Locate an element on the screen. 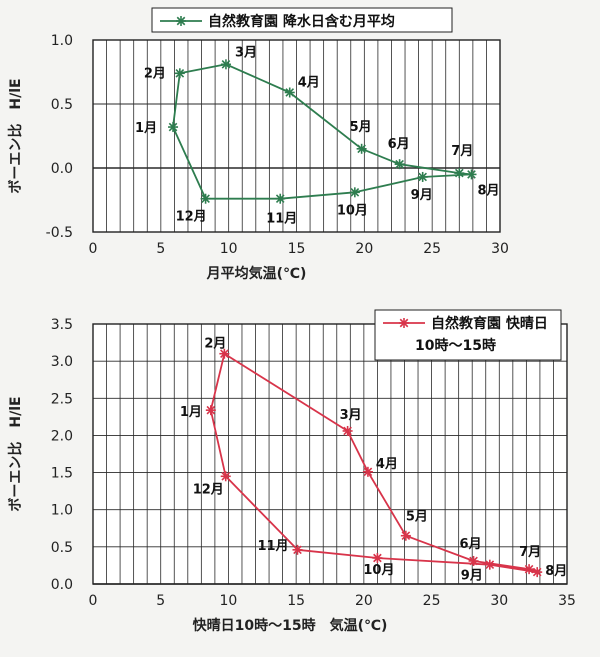 This screenshot has height=657, width=600. legend: 自然教育園 降水日含む月平均 is located at coordinates (302, 20).